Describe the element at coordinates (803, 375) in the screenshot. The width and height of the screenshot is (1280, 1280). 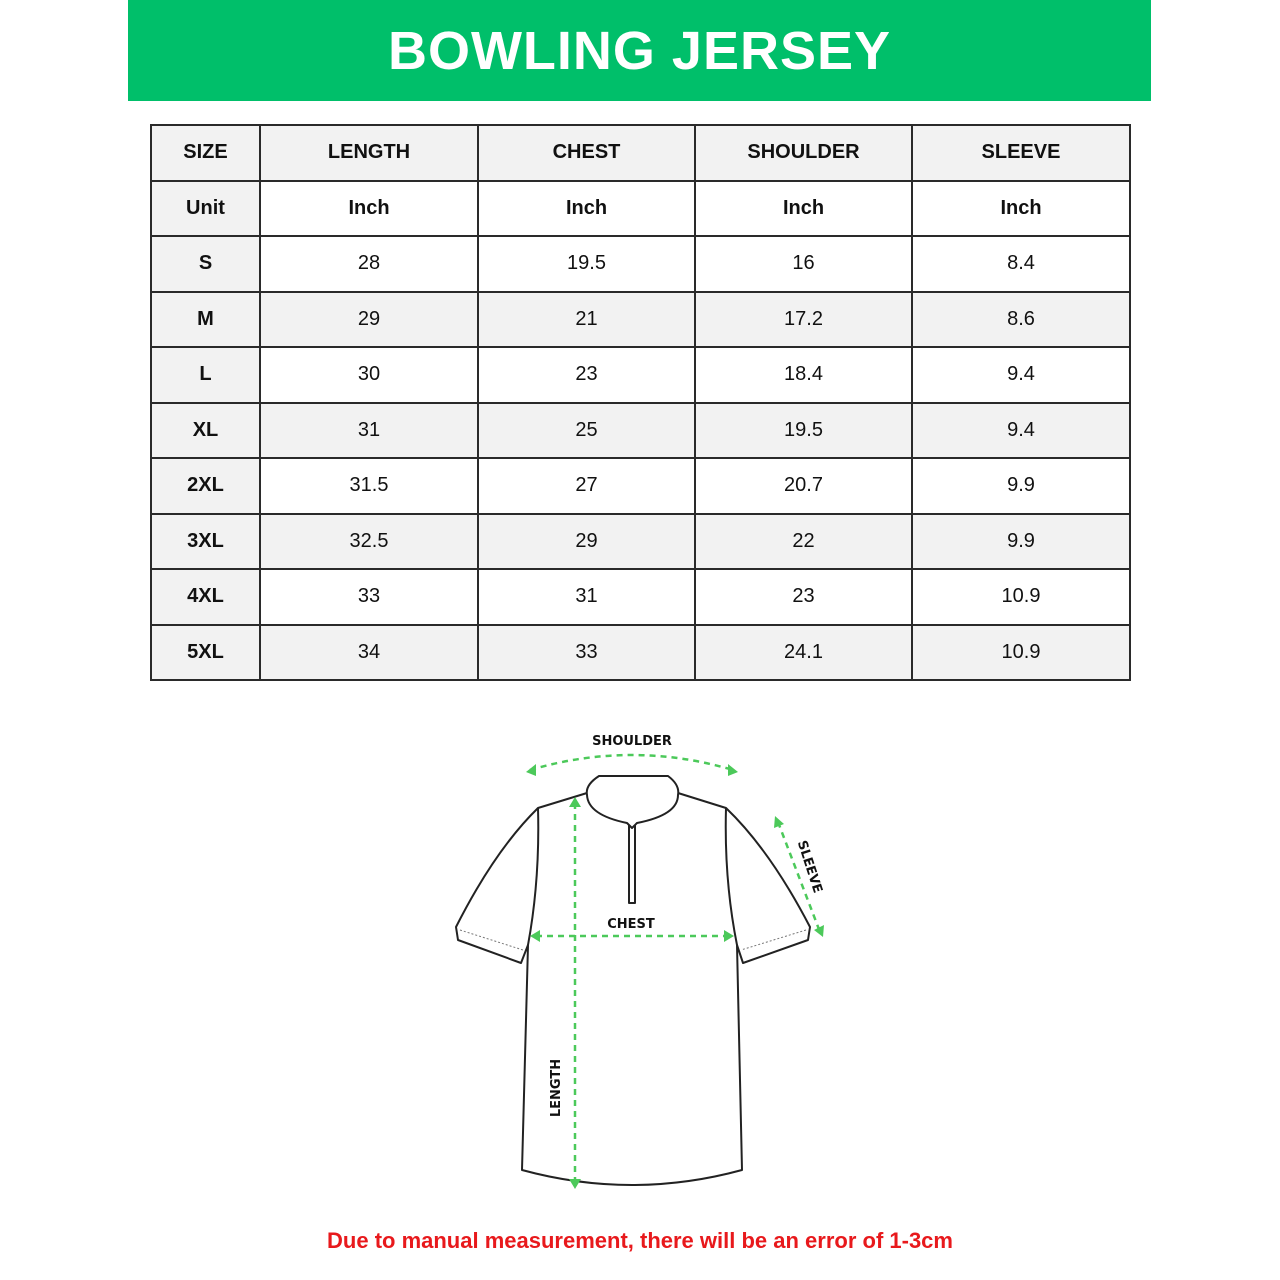
I see `value-cell: 18.4` at that location.